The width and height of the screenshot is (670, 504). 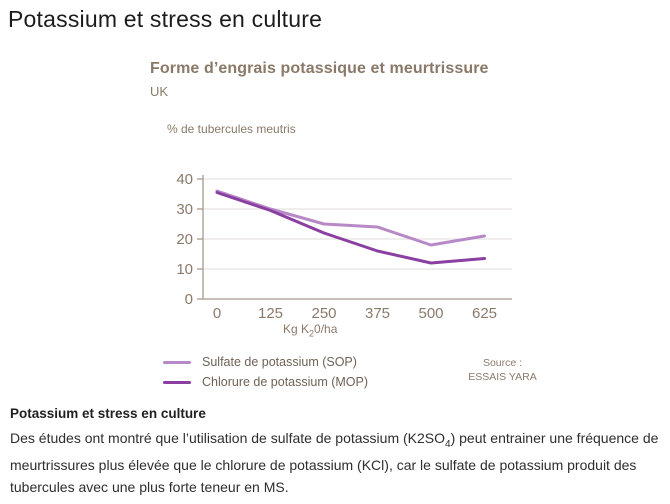 I want to click on svg-text: 40, so click(x=184, y=179).